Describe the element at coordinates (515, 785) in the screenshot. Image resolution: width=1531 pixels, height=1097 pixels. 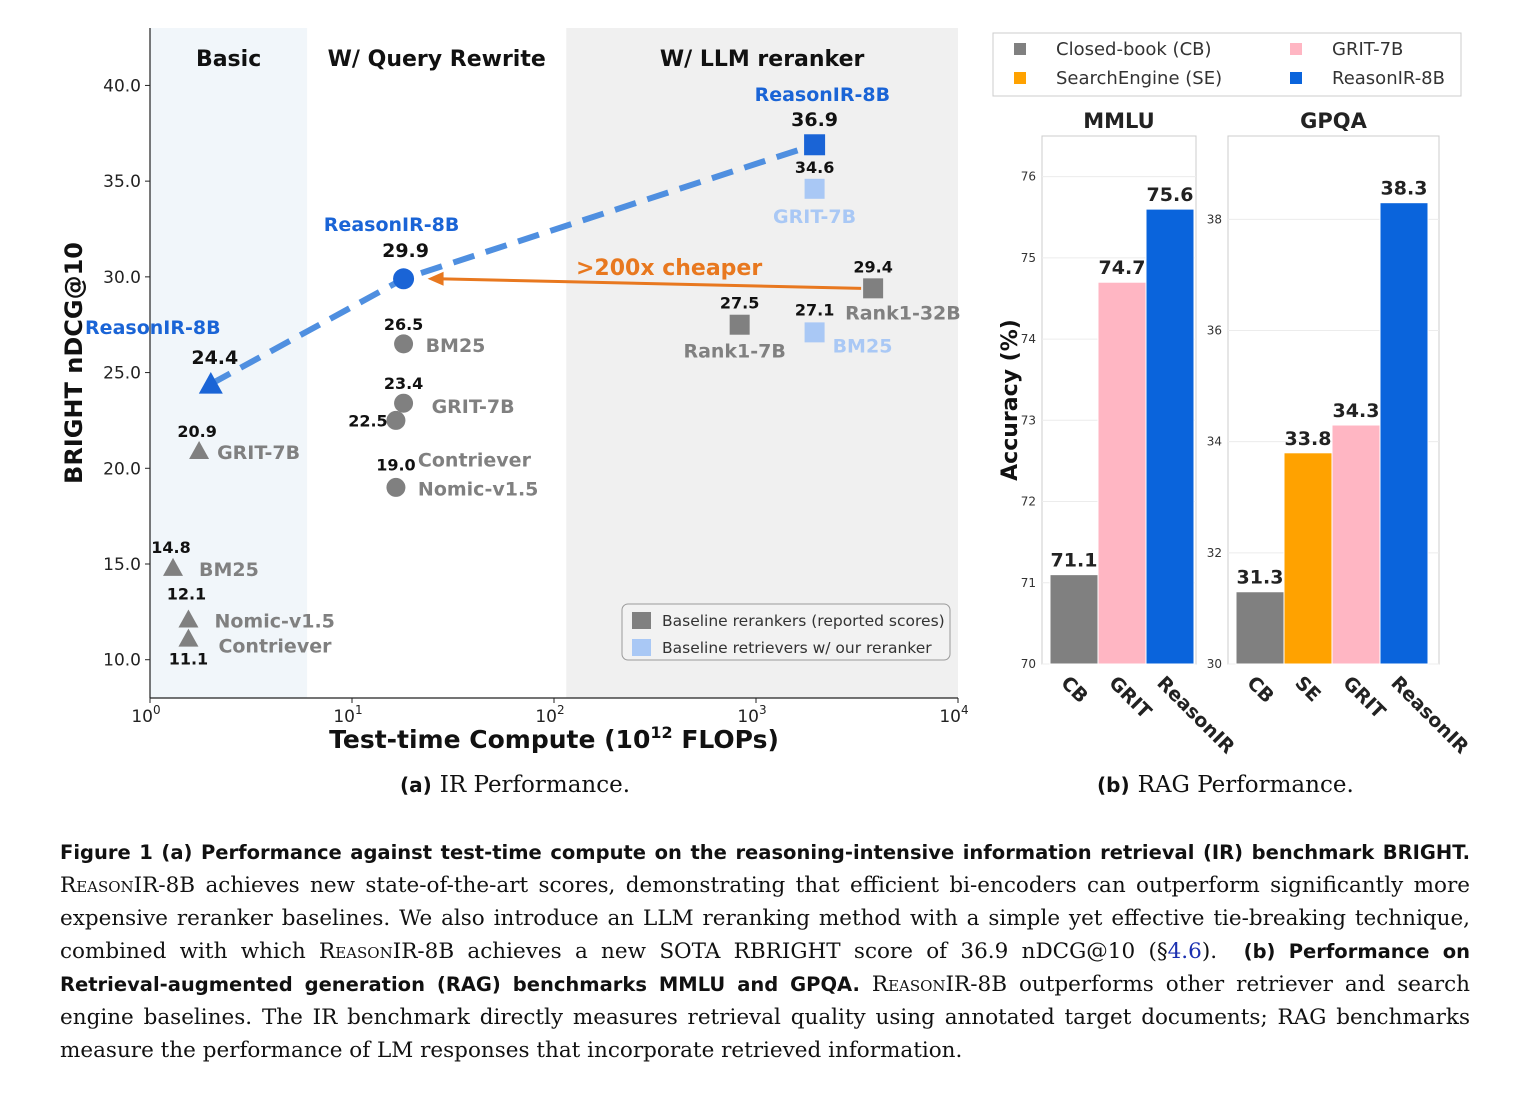
I see `subcaption-a: (a) IR Performance.` at that location.